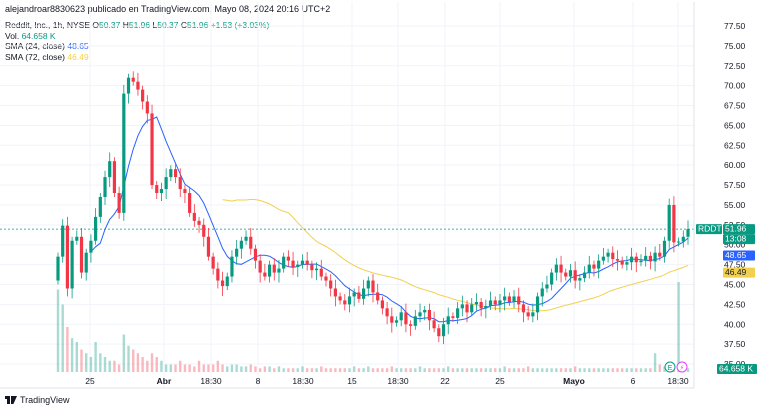  Describe the element at coordinates (45, 400) in the screenshot. I see `footer-brand: TradingView` at that location.